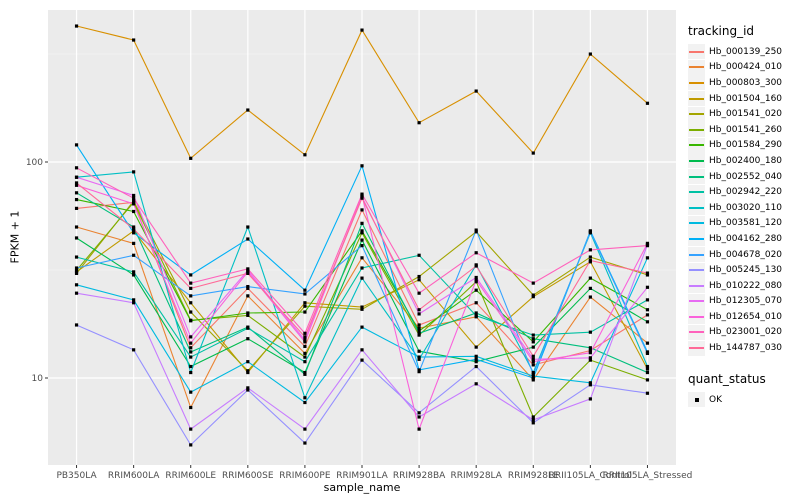  Describe the element at coordinates (743, 223) in the screenshot. I see `legend-item: Hb_003581_120` at that location.